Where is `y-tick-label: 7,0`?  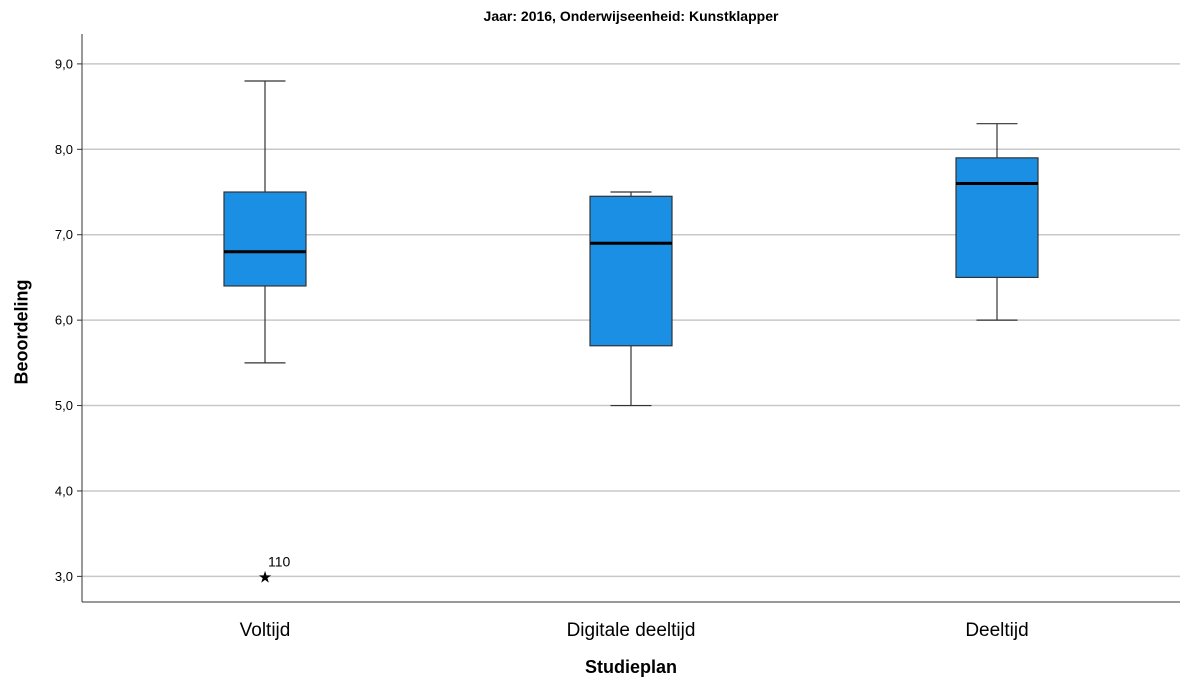
y-tick-label: 7,0 is located at coordinates (64, 234).